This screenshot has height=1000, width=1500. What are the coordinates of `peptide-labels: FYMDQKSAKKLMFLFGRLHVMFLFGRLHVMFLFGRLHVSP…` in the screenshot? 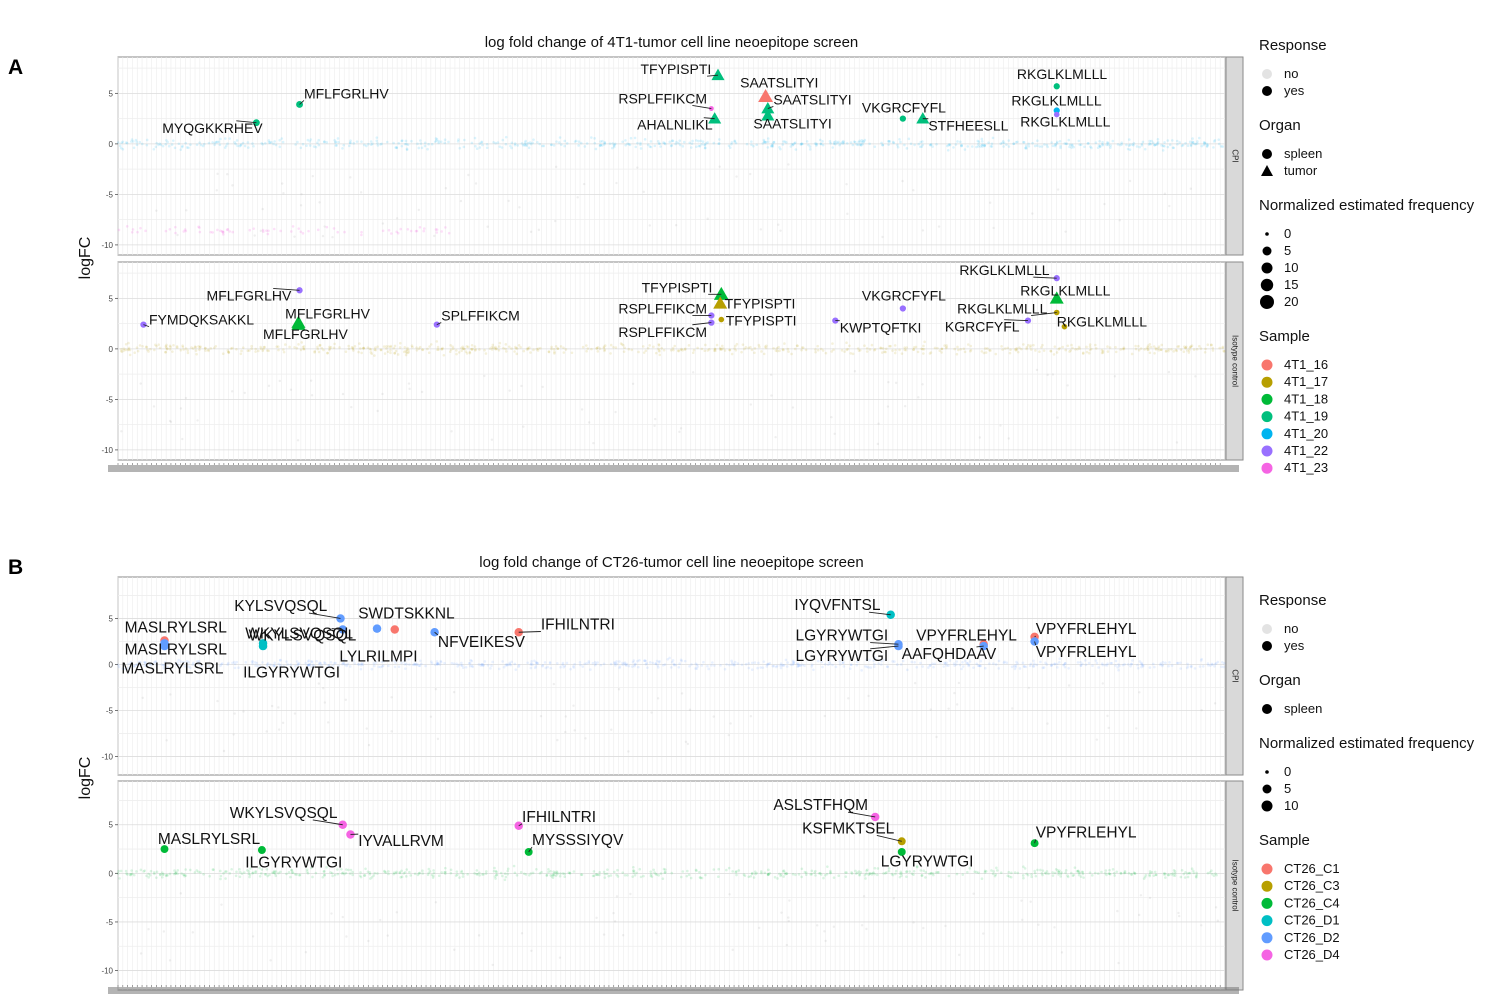 It's located at (645, 302).